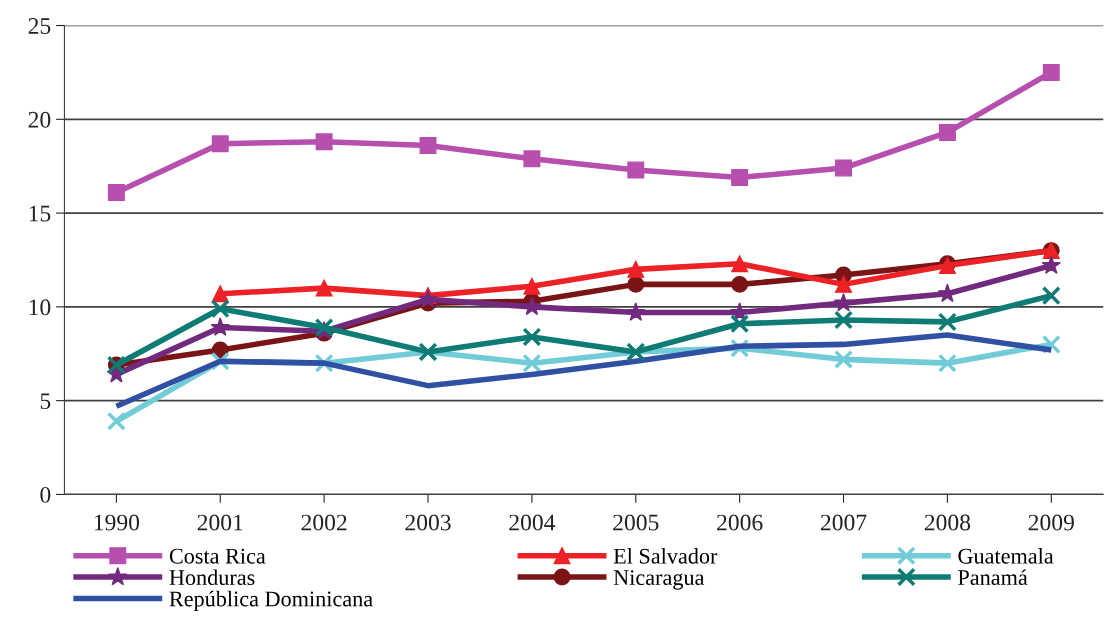 The width and height of the screenshot is (1111, 638). Describe the element at coordinates (428, 522) in the screenshot. I see `x-tick-label: 2003` at that location.